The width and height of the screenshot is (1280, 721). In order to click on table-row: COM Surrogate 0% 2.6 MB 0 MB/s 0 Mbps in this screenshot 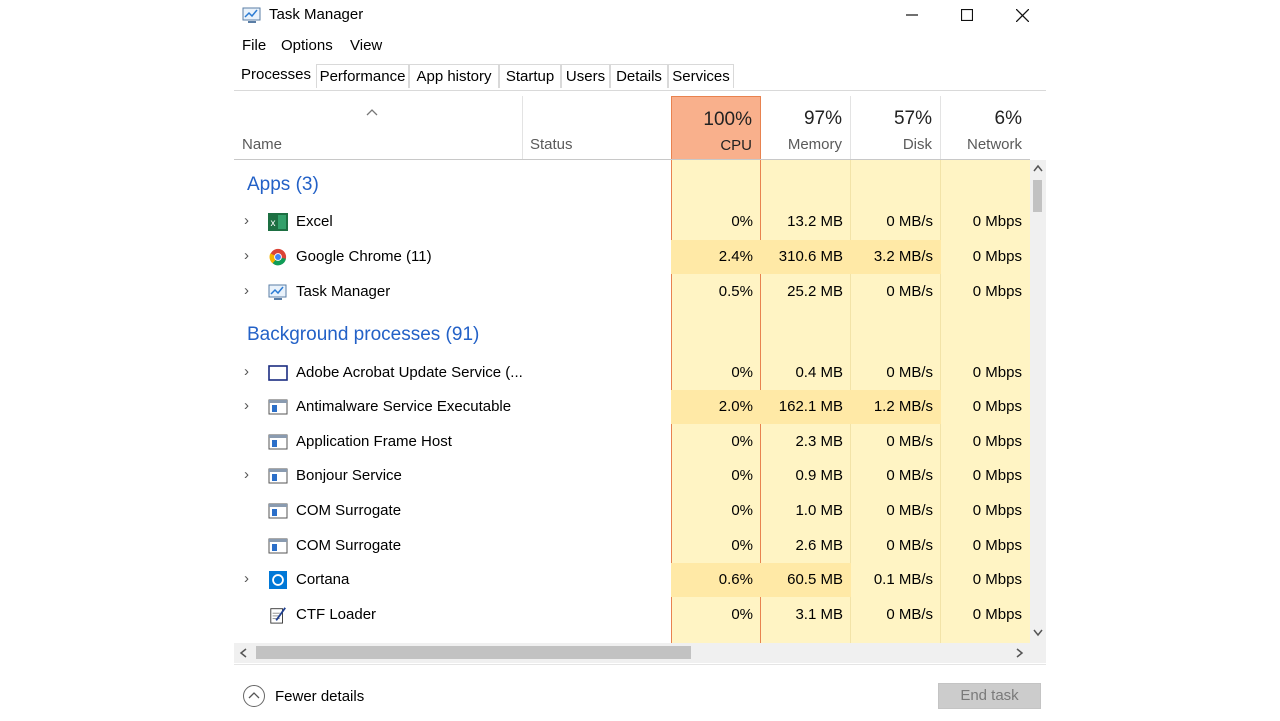, I will do `click(632, 546)`.